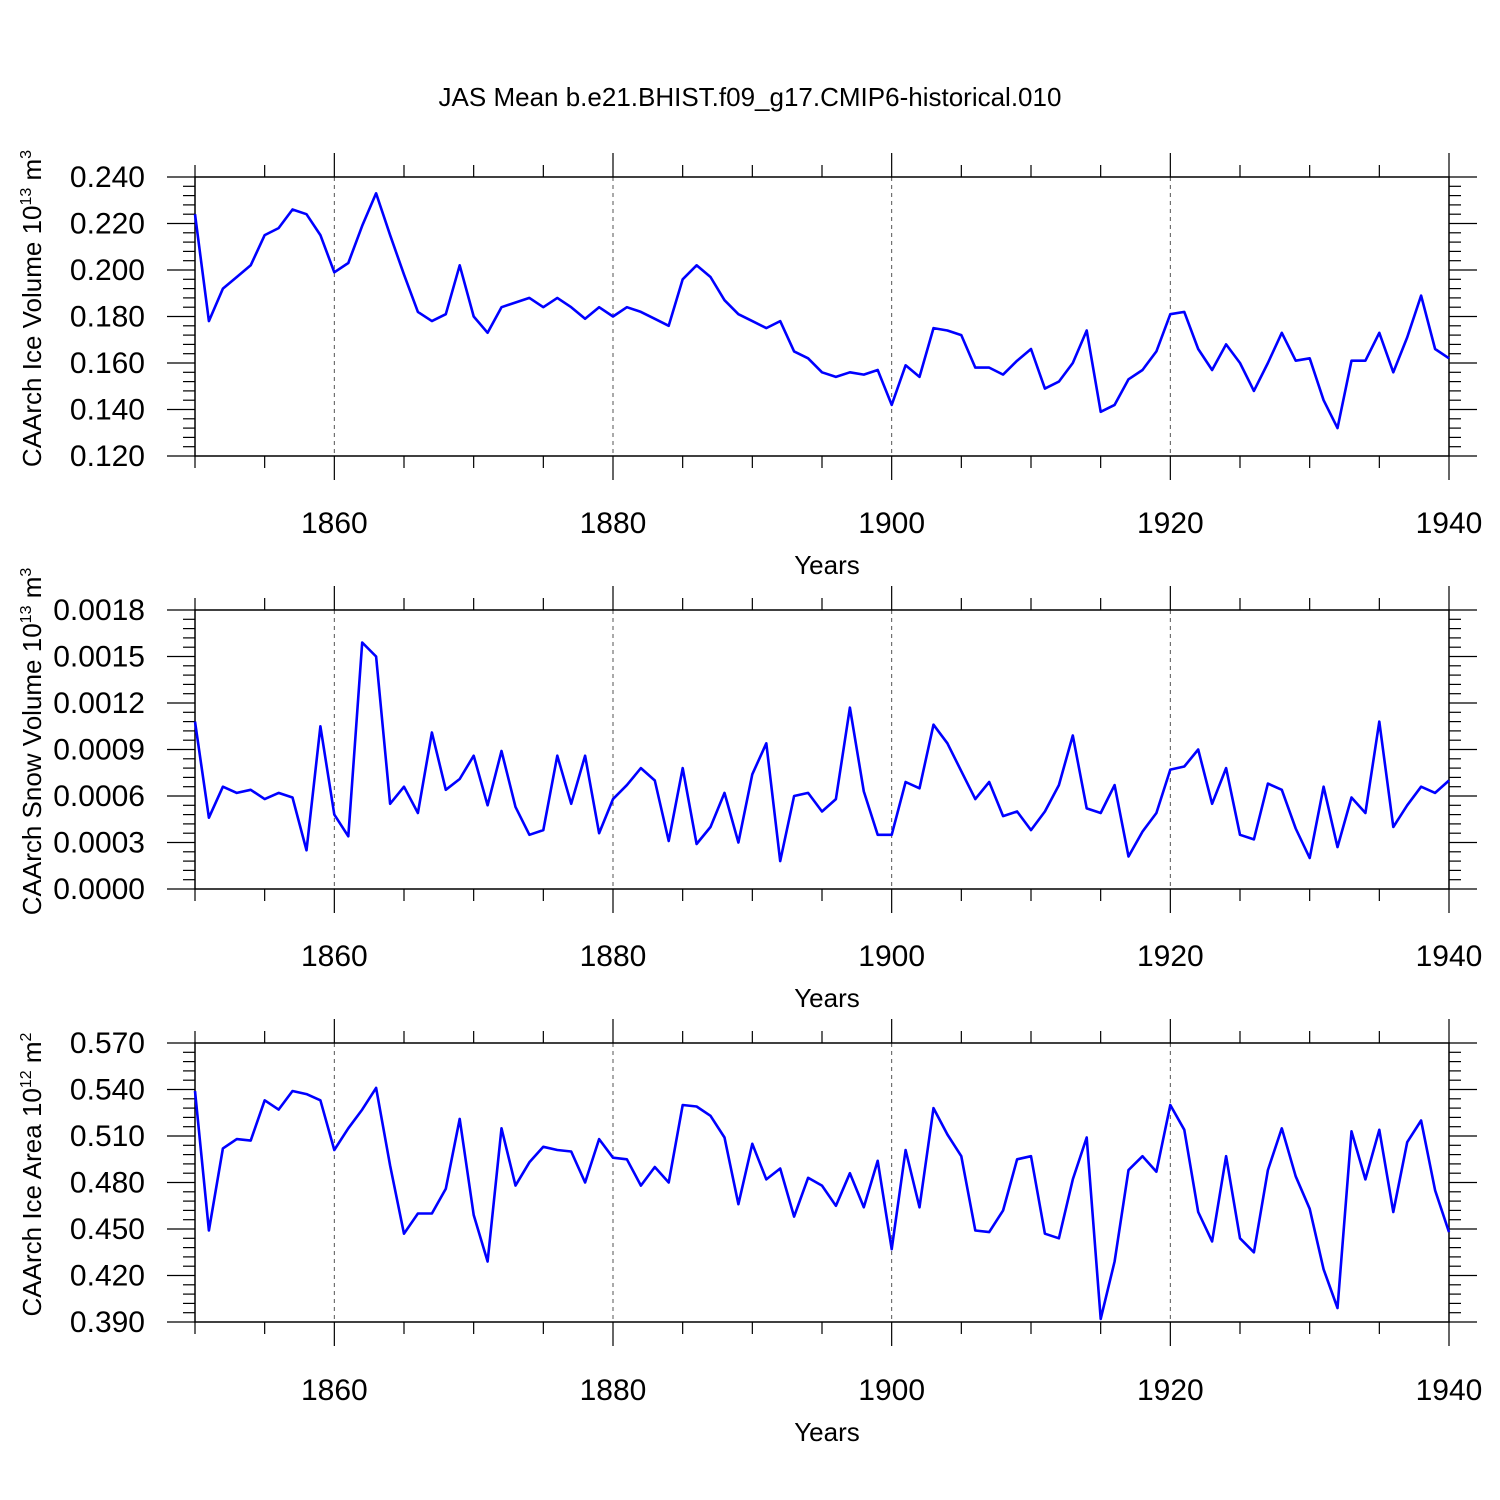  What do you see at coordinates (99, 889) in the screenshot?
I see `y-tick-label: 0.0000` at bounding box center [99, 889].